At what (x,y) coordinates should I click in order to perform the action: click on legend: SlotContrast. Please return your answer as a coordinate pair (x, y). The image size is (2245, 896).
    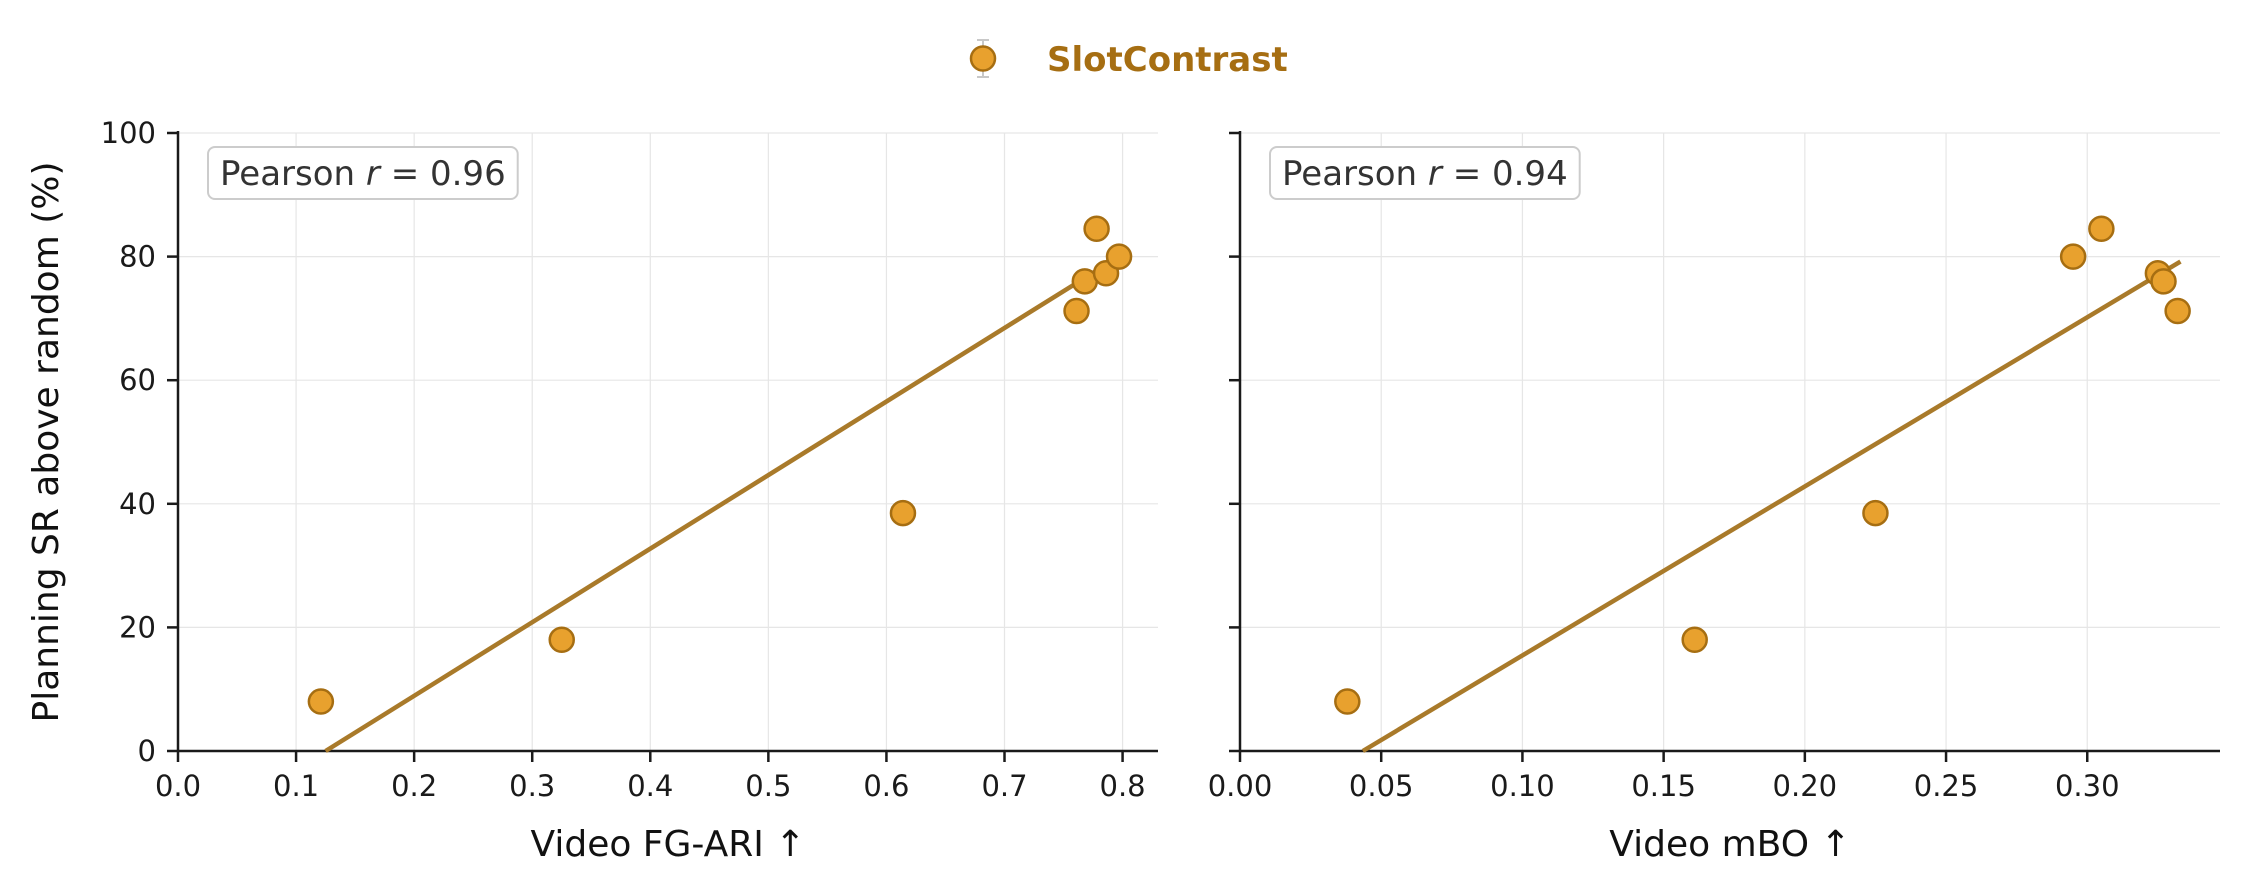
    Looking at the image, I should click on (1128, 59).